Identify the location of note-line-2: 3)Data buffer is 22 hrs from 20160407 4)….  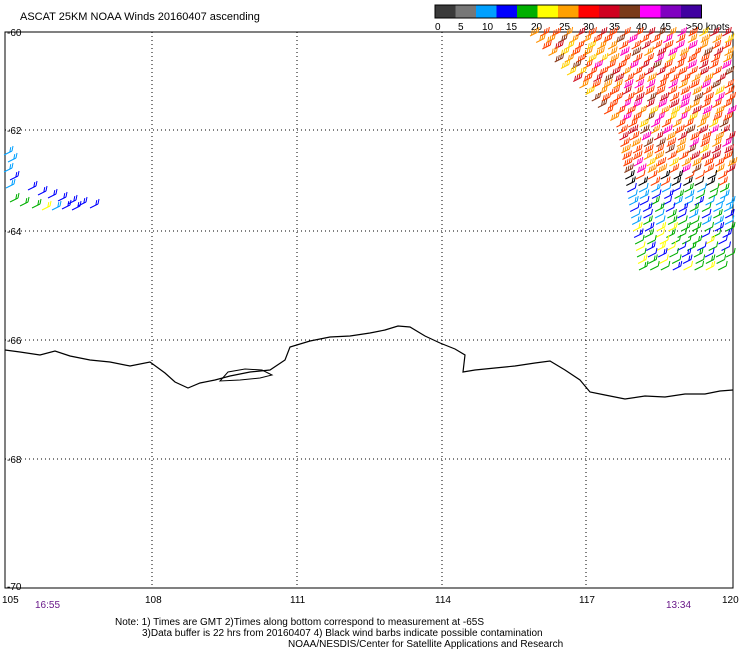
(342, 633).